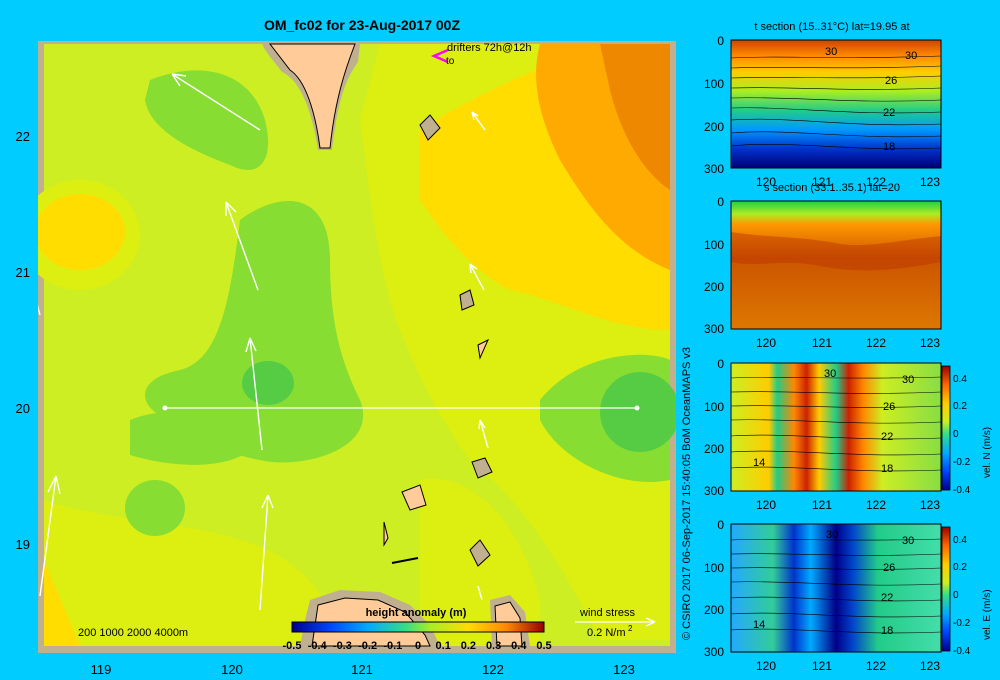 Image resolution: width=1000 pixels, height=680 pixels. What do you see at coordinates (392, 646) in the screenshot?
I see `colorbar-tick: -0.1` at bounding box center [392, 646].